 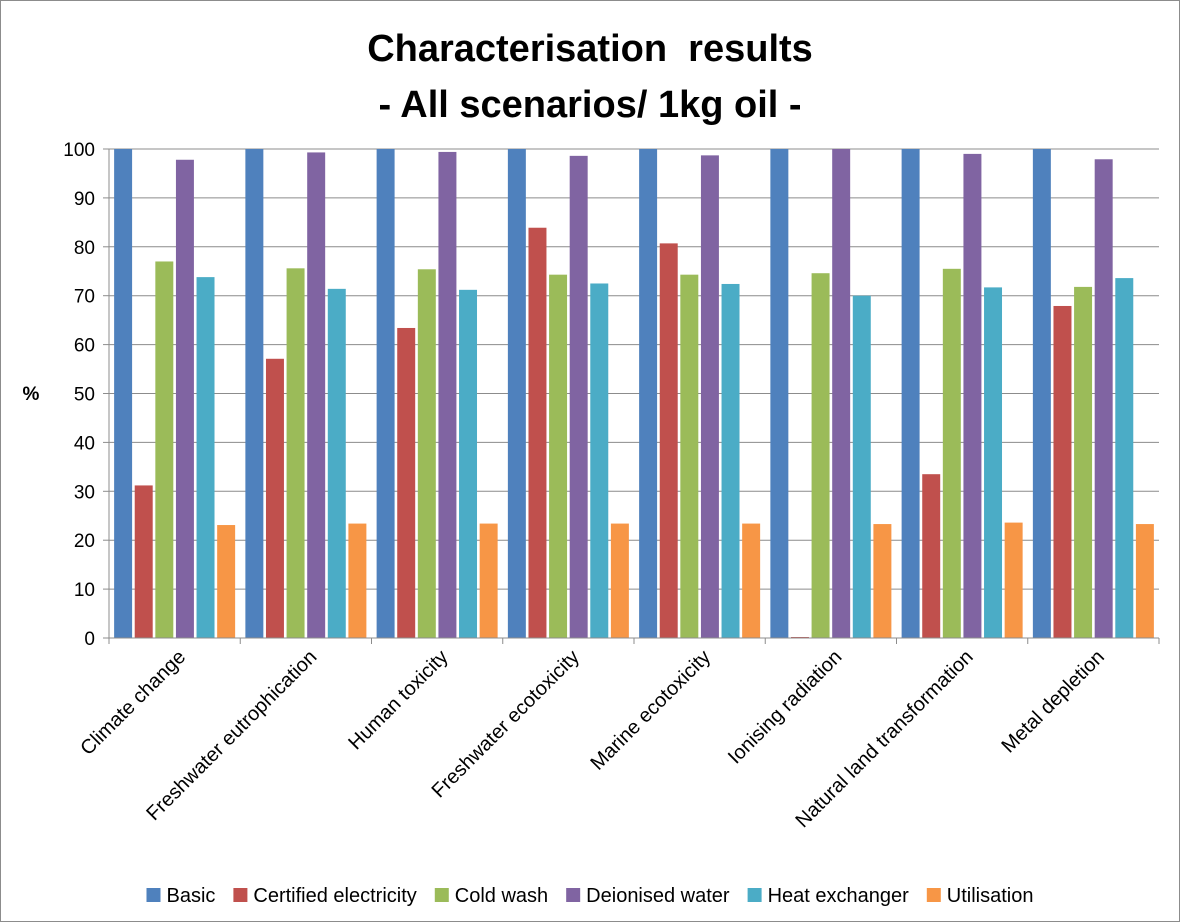 I want to click on legend-label: Deionised water, so click(x=658, y=896).